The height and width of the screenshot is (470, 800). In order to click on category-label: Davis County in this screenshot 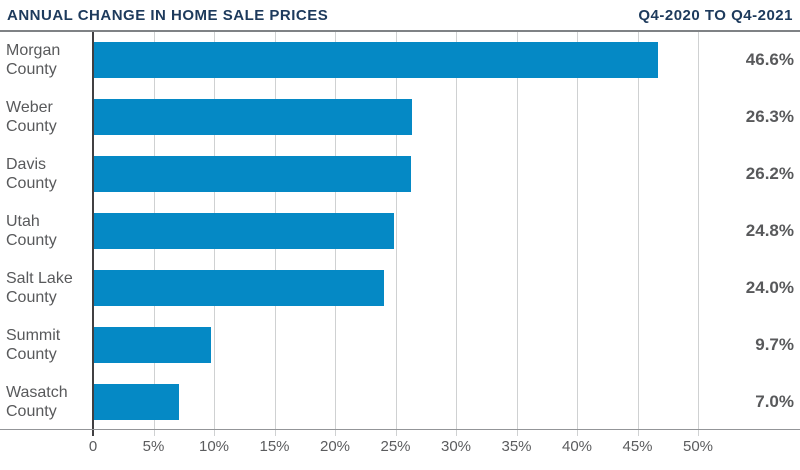, I will do `click(31, 174)`.